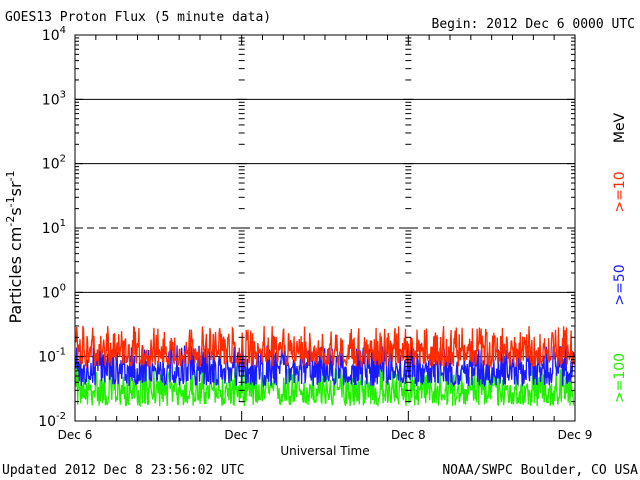  Describe the element at coordinates (325, 435) in the screenshot. I see `x-tick-labels: Dec 6 Dec 7 Dec 8 Dec 9` at that location.